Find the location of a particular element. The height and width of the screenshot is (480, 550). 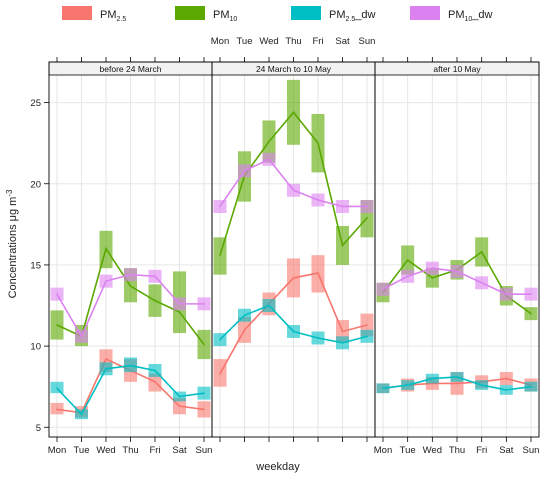

y-axis-label-text: Concentrations μg m is located at coordinates (13, 248).